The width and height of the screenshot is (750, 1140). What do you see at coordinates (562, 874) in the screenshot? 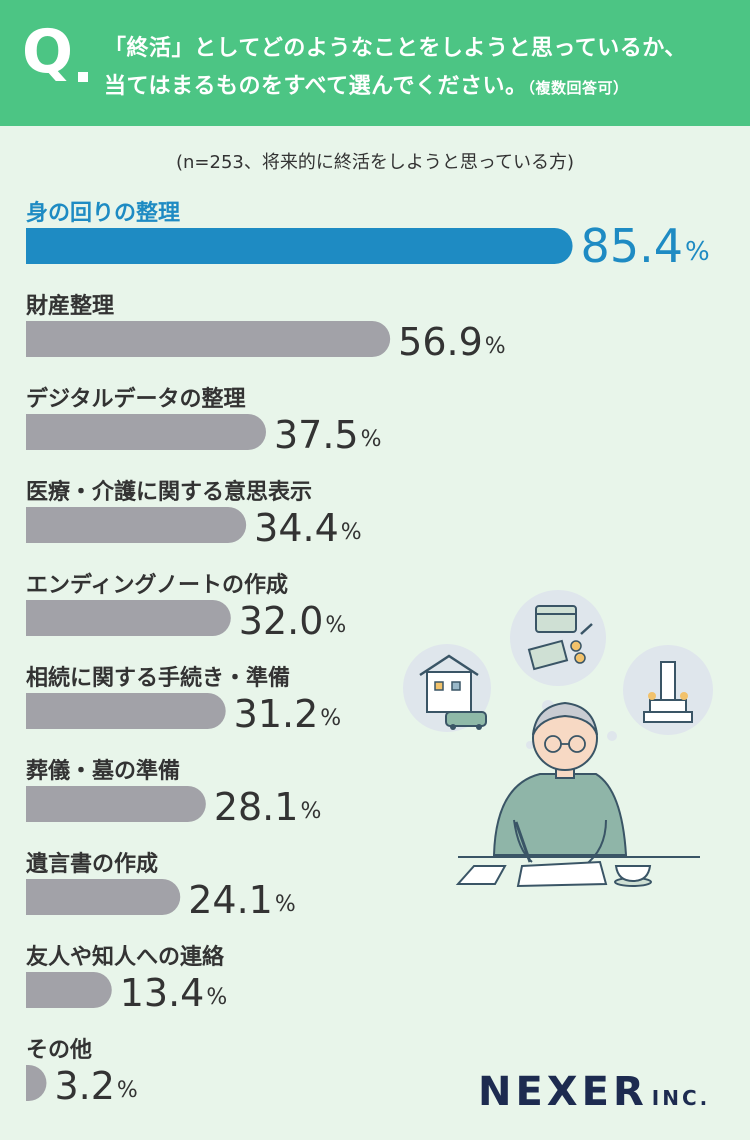
I see `paper-right` at bounding box center [562, 874].